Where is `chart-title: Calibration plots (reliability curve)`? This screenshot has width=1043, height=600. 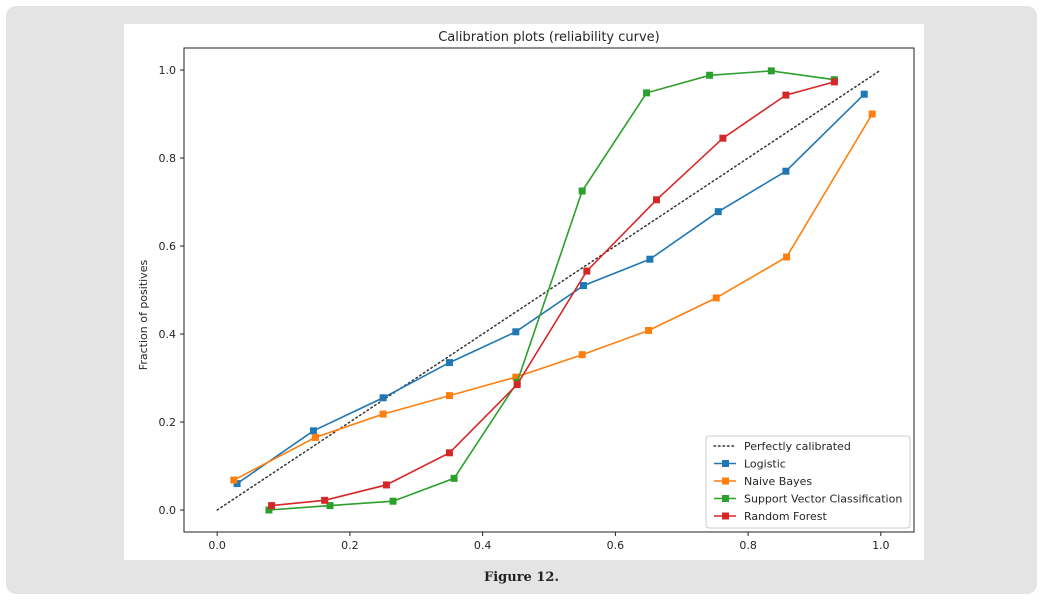 chart-title: Calibration plots (reliability curve) is located at coordinates (549, 37).